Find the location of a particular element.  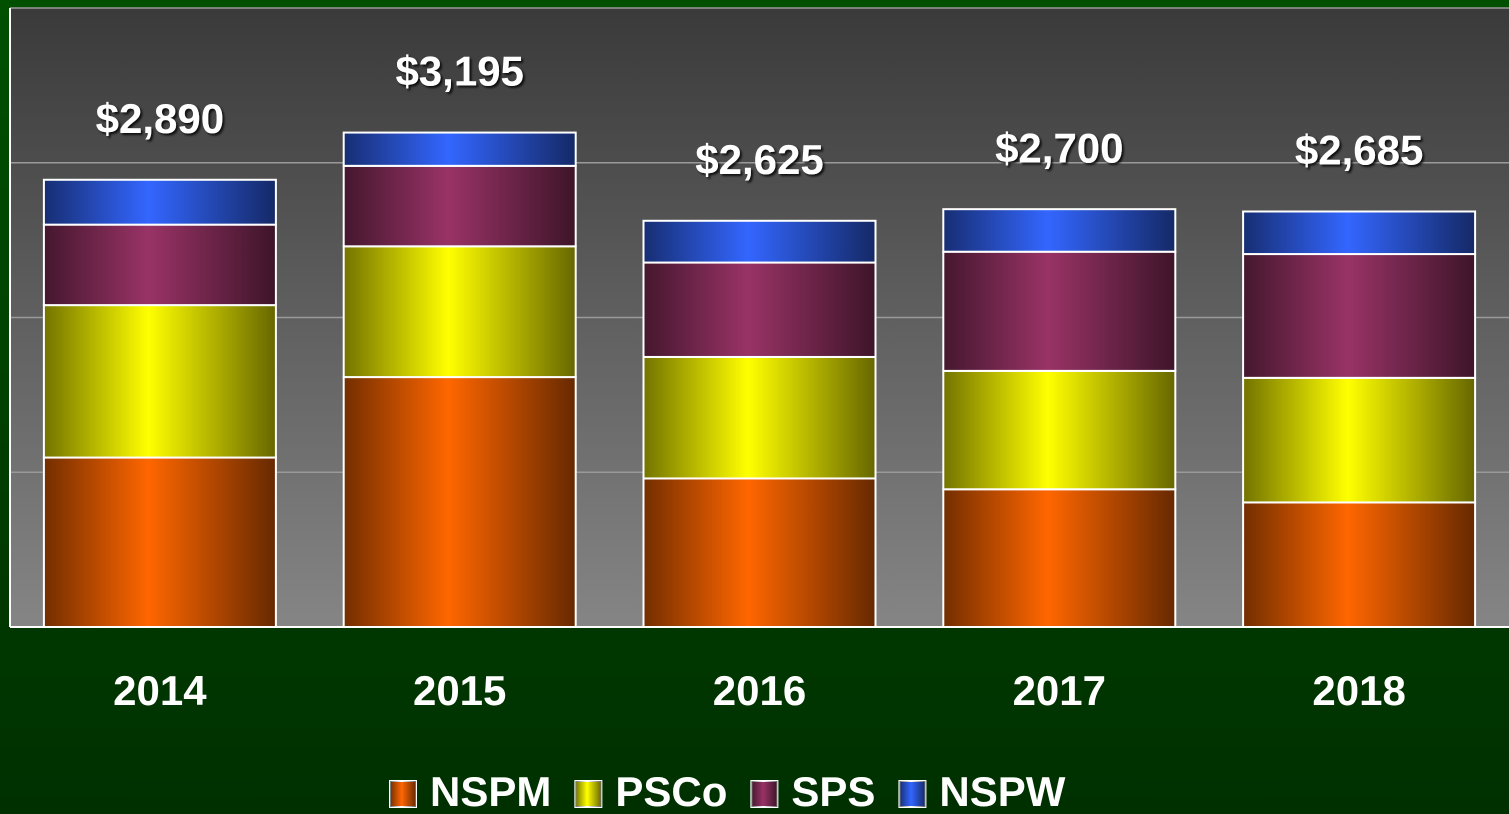

total-label: $3,195 is located at coordinates (459, 71).